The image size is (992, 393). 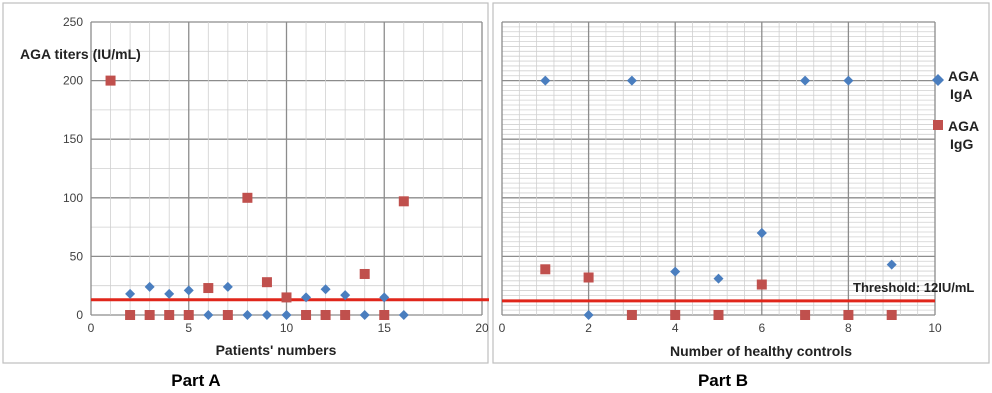 What do you see at coordinates (195, 380) in the screenshot?
I see `part-a-label: Part A` at bounding box center [195, 380].